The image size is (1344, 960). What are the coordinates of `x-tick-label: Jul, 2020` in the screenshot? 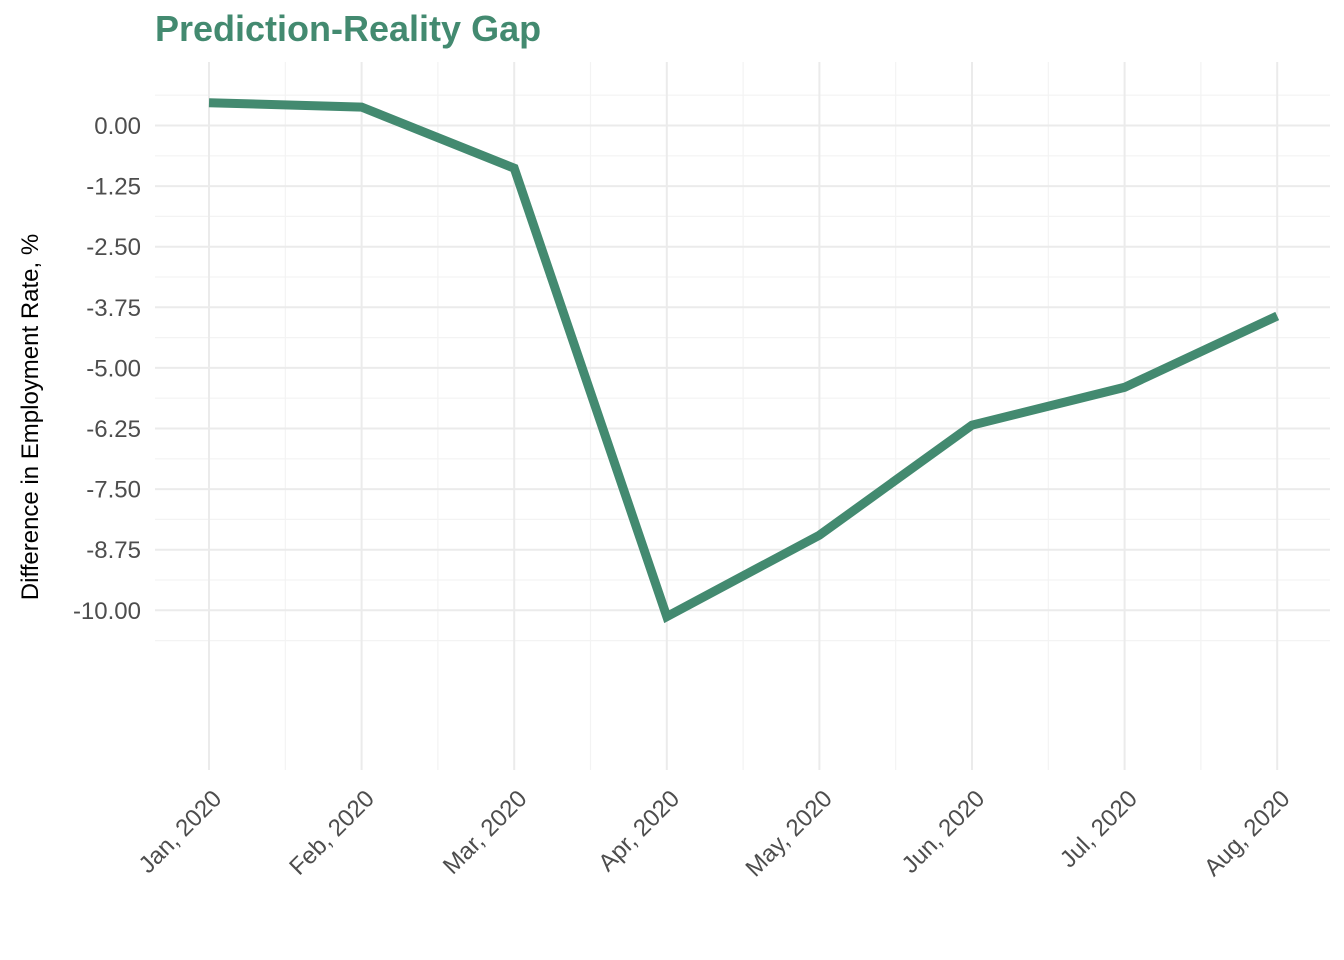 It's located at (1099, 829).